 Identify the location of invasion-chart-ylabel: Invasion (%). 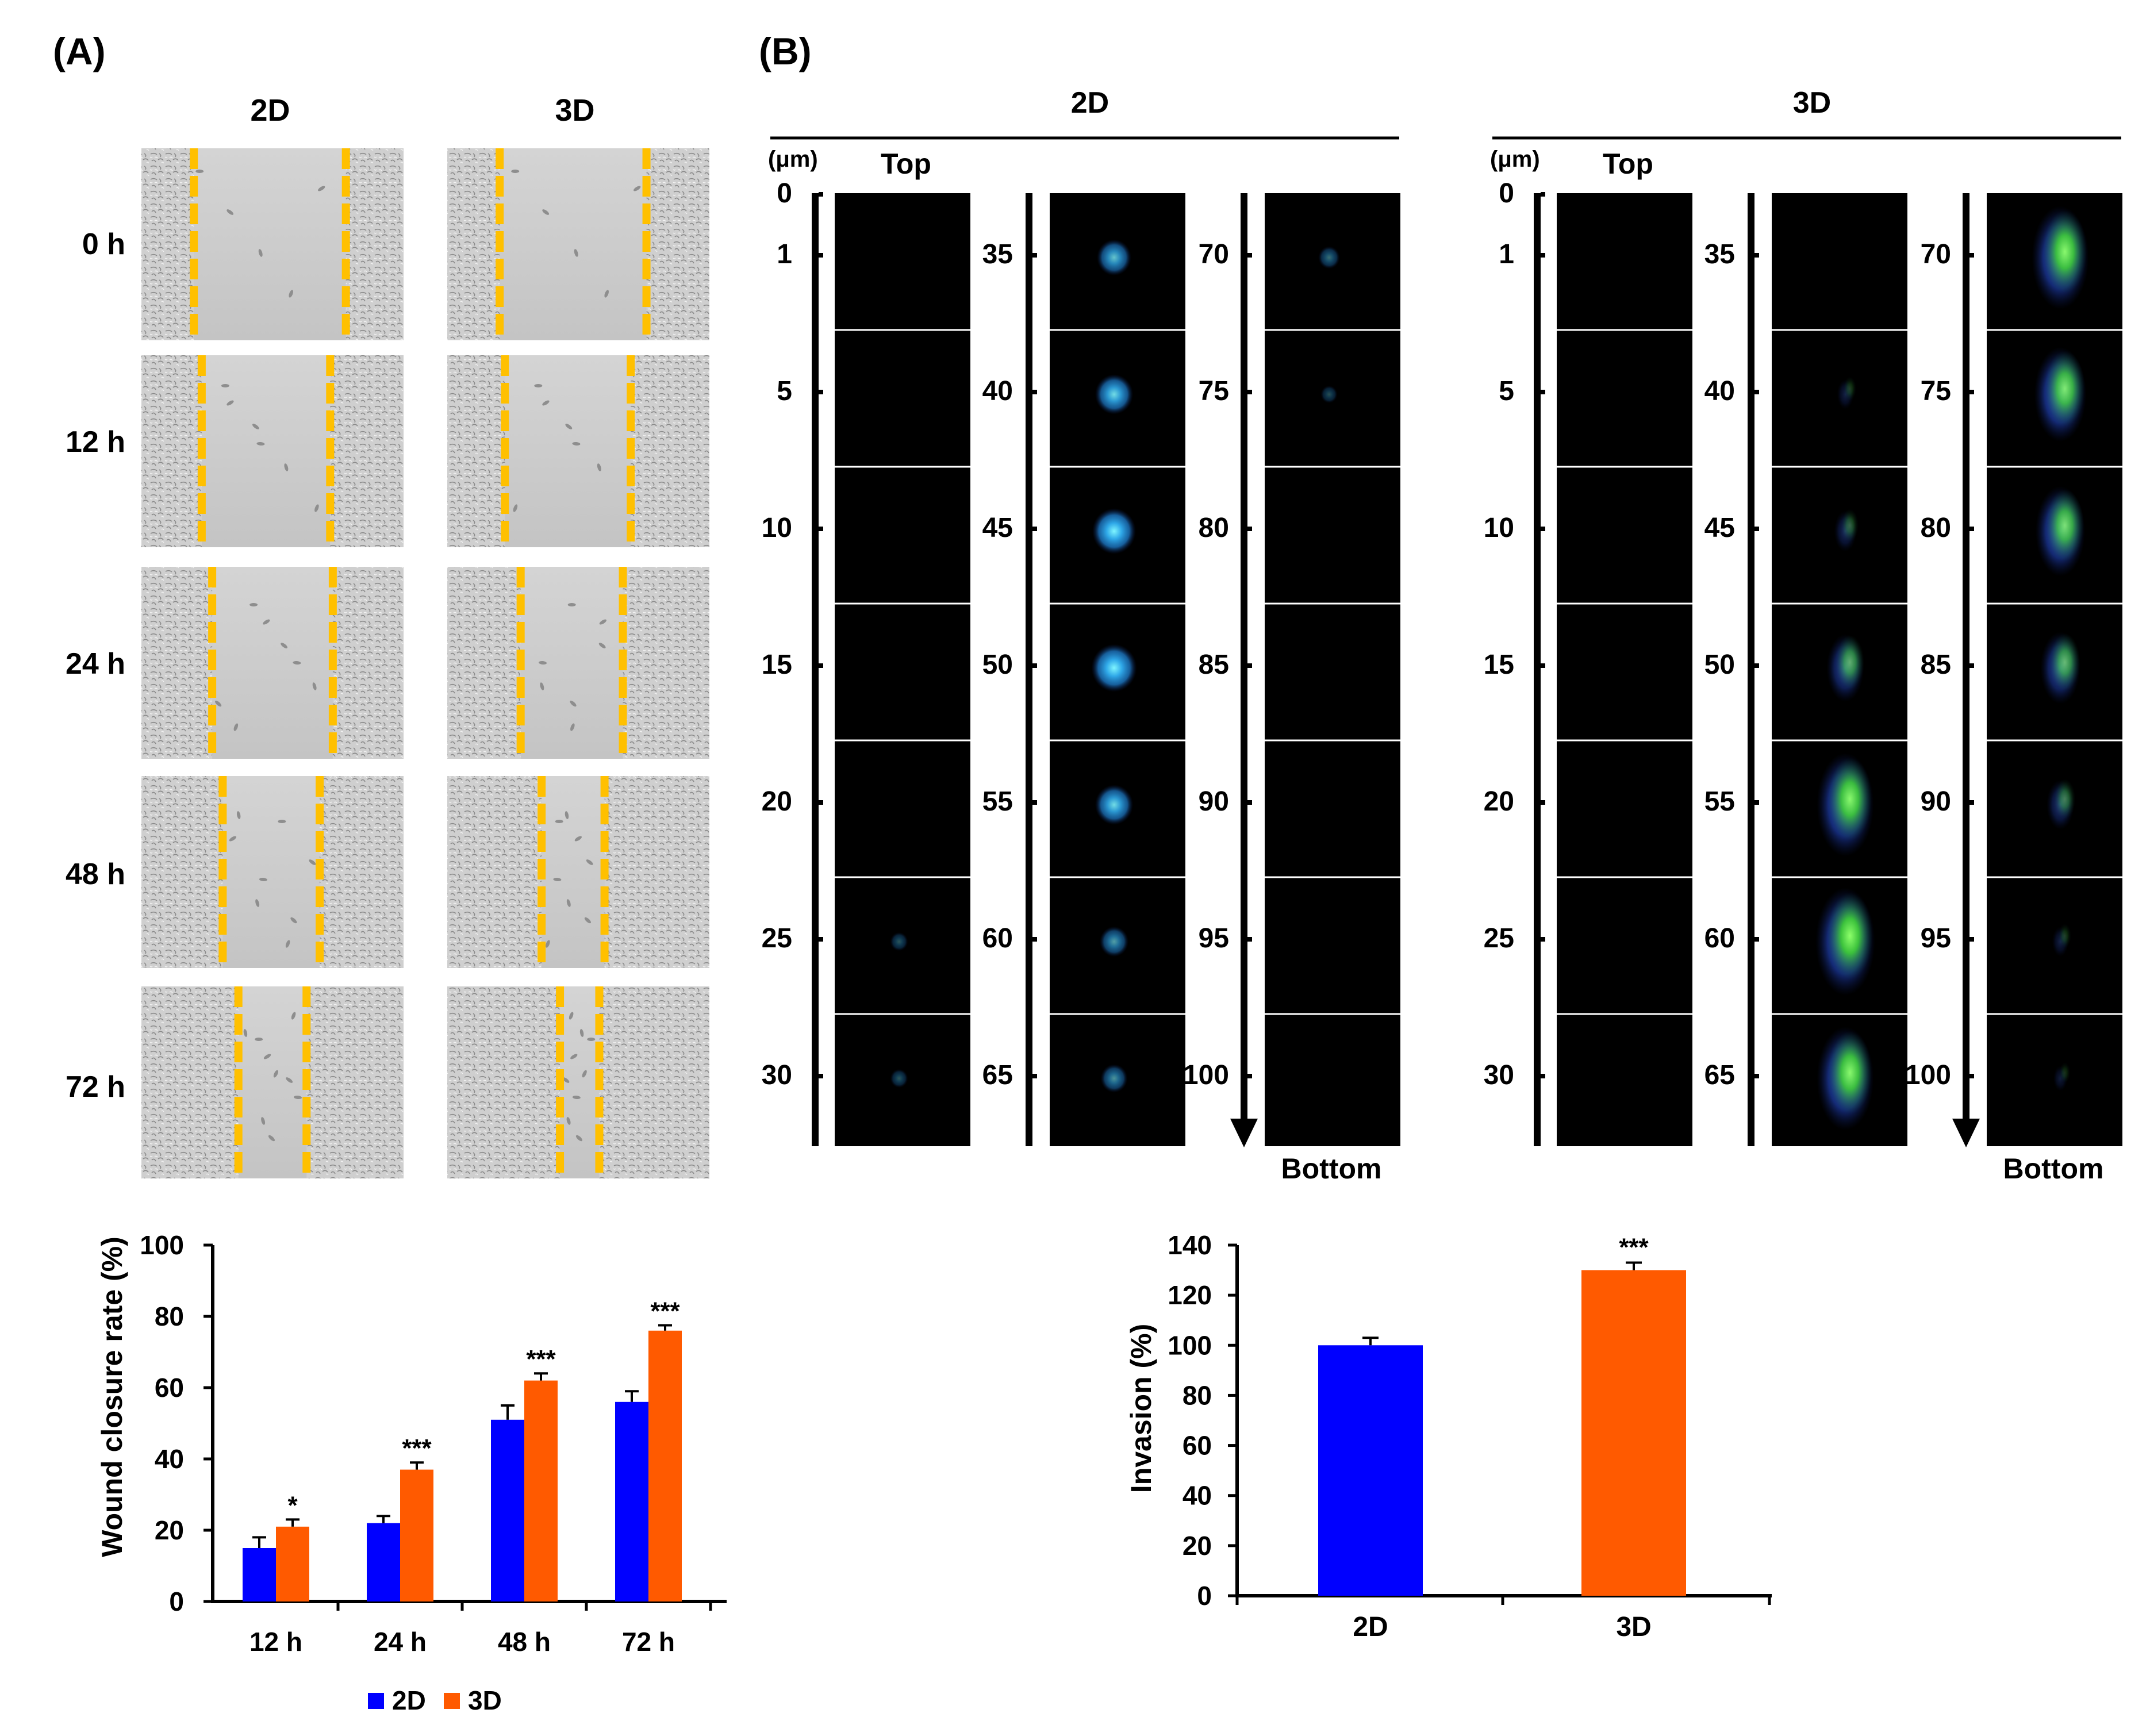
(1141, 1409).